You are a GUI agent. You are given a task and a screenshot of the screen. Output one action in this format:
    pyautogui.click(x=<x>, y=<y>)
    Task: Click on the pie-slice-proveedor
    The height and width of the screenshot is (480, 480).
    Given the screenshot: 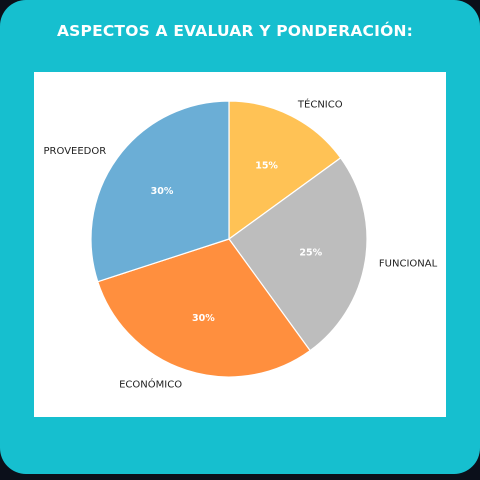 What is the action you would take?
    pyautogui.click(x=160, y=191)
    